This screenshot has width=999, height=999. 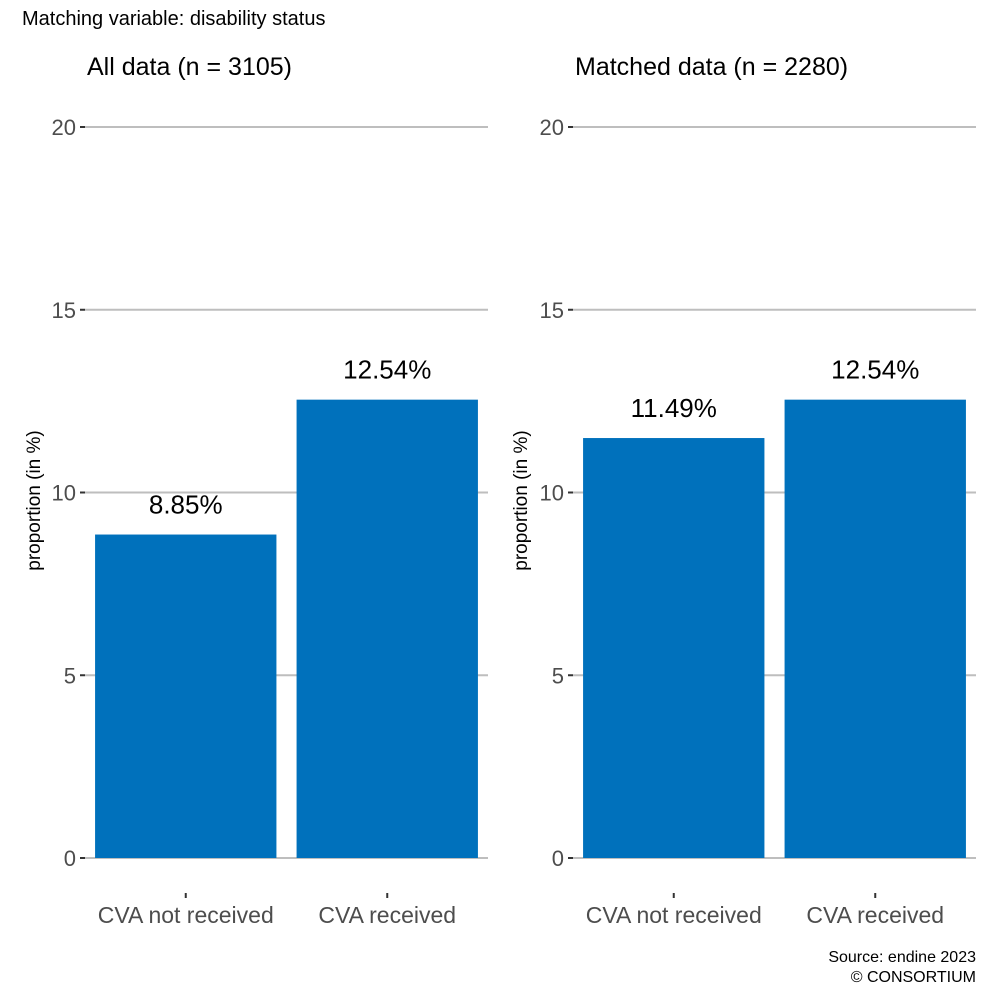 What do you see at coordinates (558, 675) in the screenshot?
I see `panel-2-ytick-label: 5` at bounding box center [558, 675].